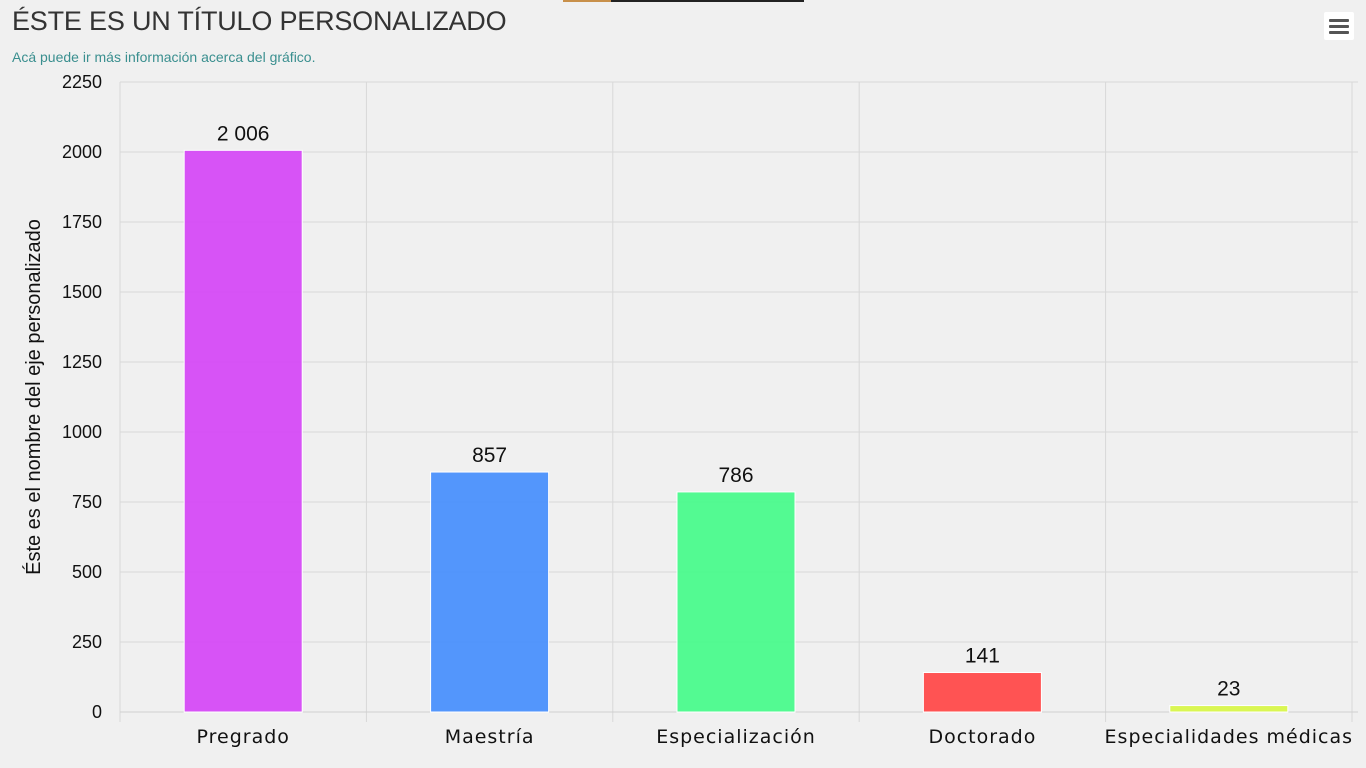 This screenshot has height=768, width=1366. I want to click on x-category-label: Maestría, so click(490, 737).